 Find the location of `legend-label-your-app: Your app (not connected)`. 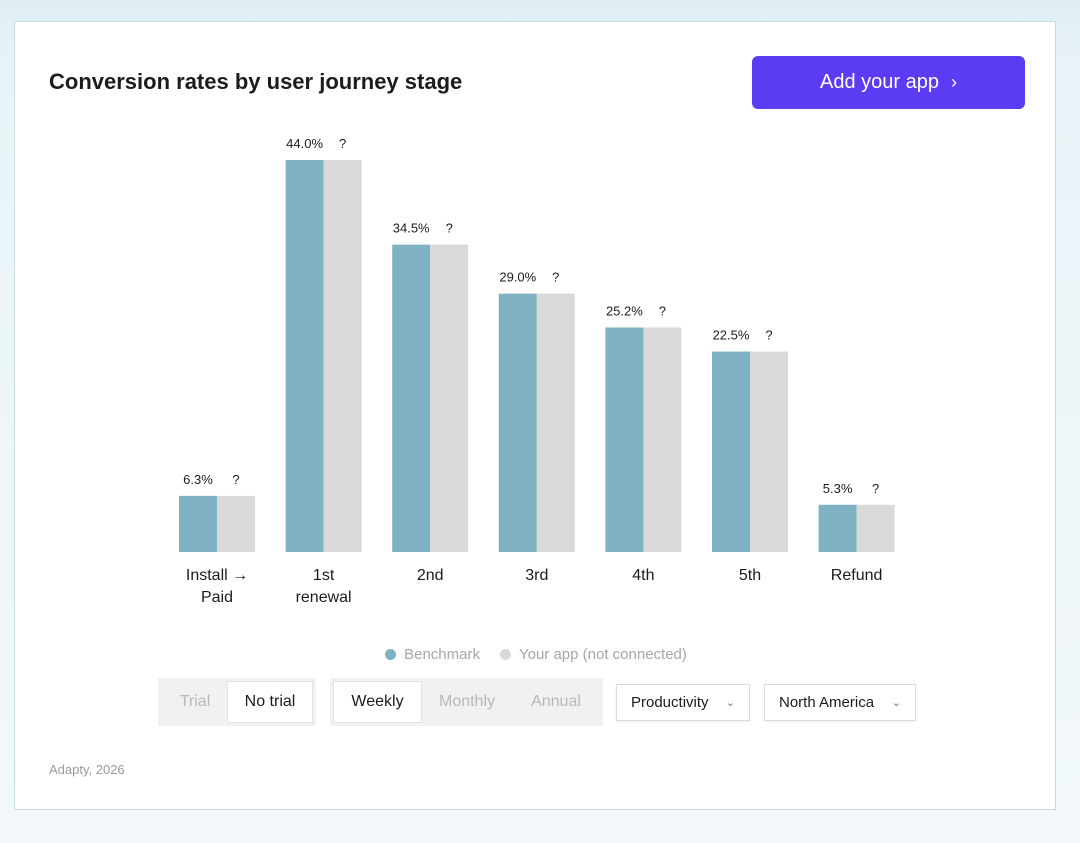

legend-label-your-app: Your app (not connected) is located at coordinates (602, 654).